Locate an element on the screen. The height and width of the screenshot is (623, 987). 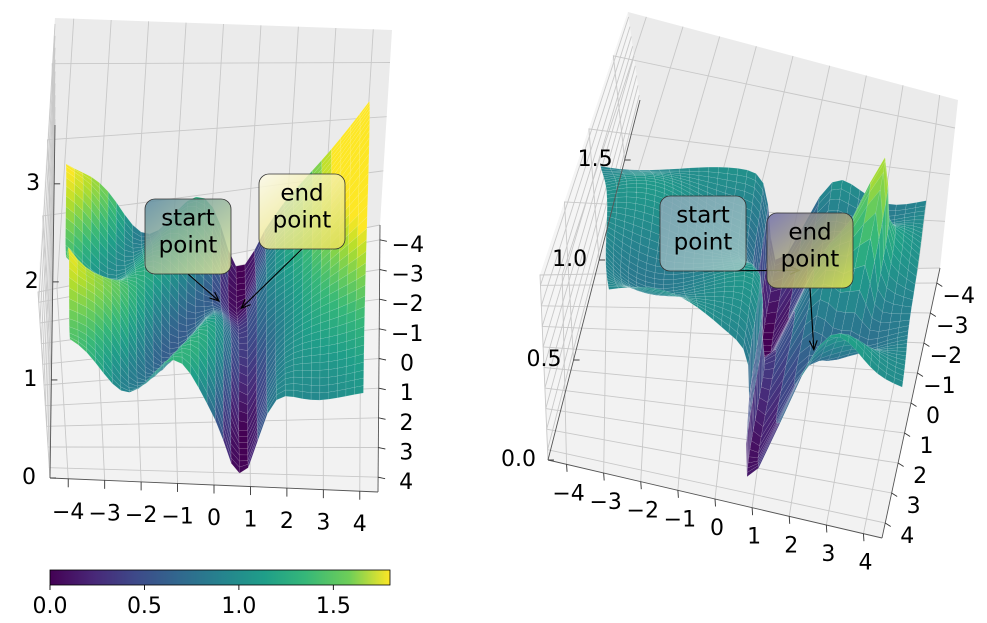
z-tick-label: 3 is located at coordinates (33, 183).